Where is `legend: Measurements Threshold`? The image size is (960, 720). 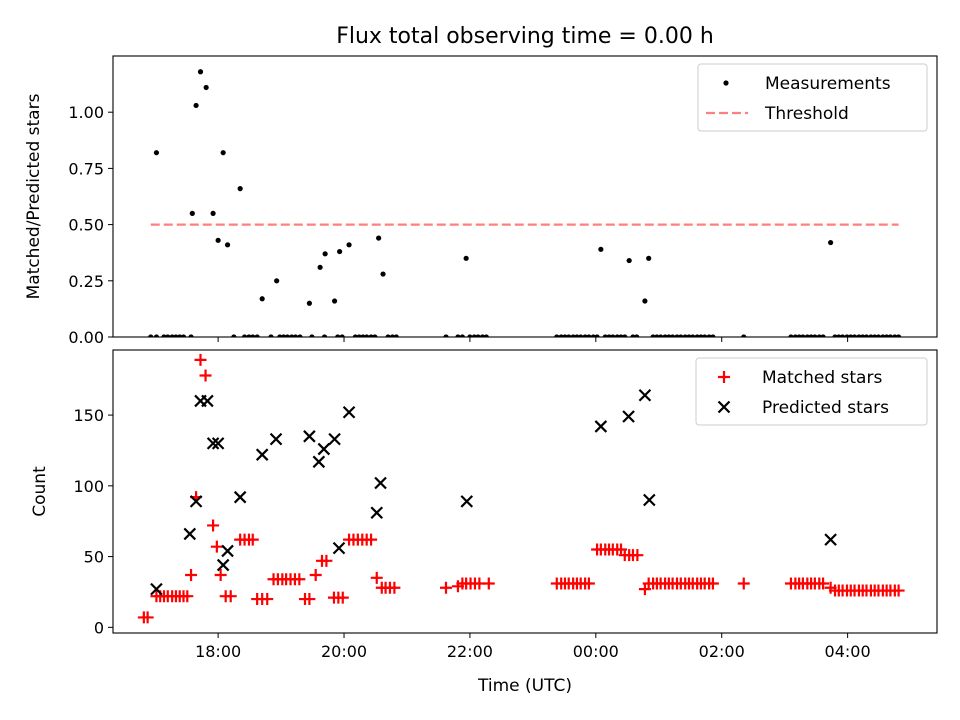 legend: Measurements Threshold is located at coordinates (812, 97).